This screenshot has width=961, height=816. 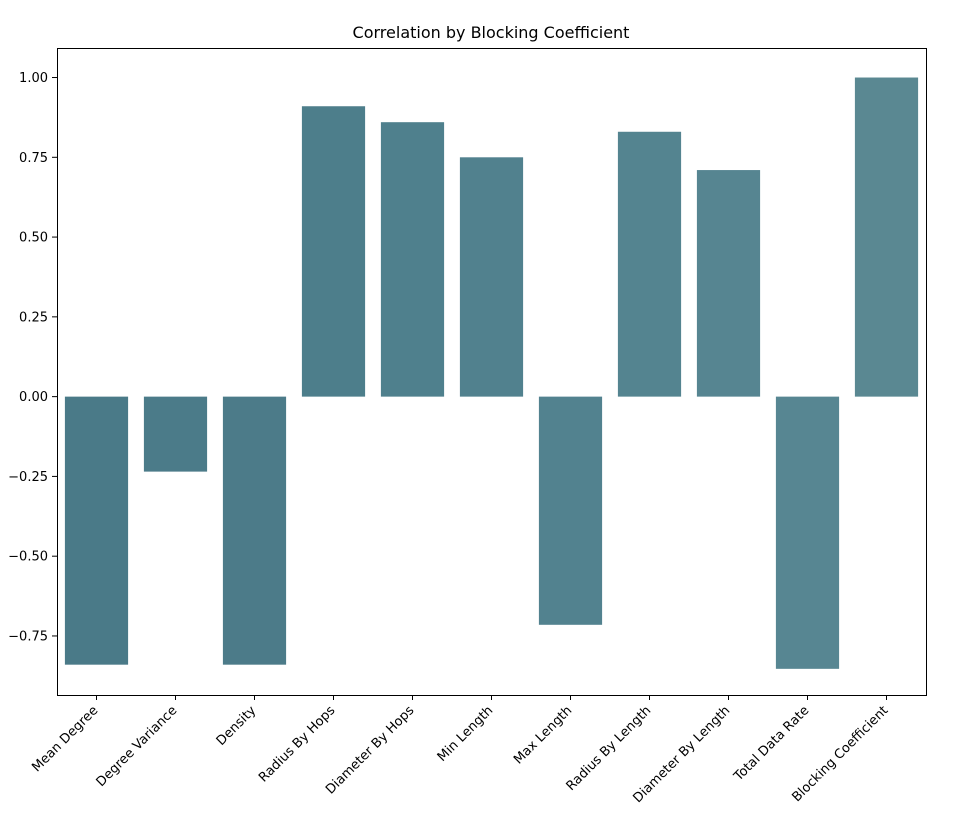 I want to click on bar-diameter-by-hops, so click(x=412, y=259).